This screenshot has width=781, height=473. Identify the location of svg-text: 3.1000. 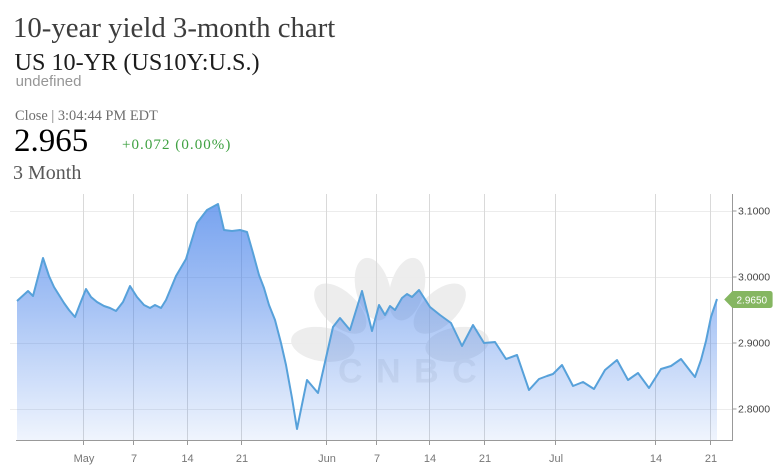
(754, 212).